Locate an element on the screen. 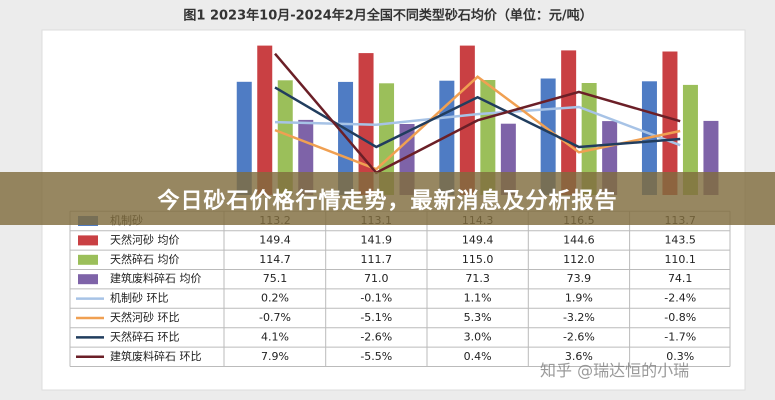 The width and height of the screenshot is (775, 400). table-value: -5.1% is located at coordinates (376, 317).